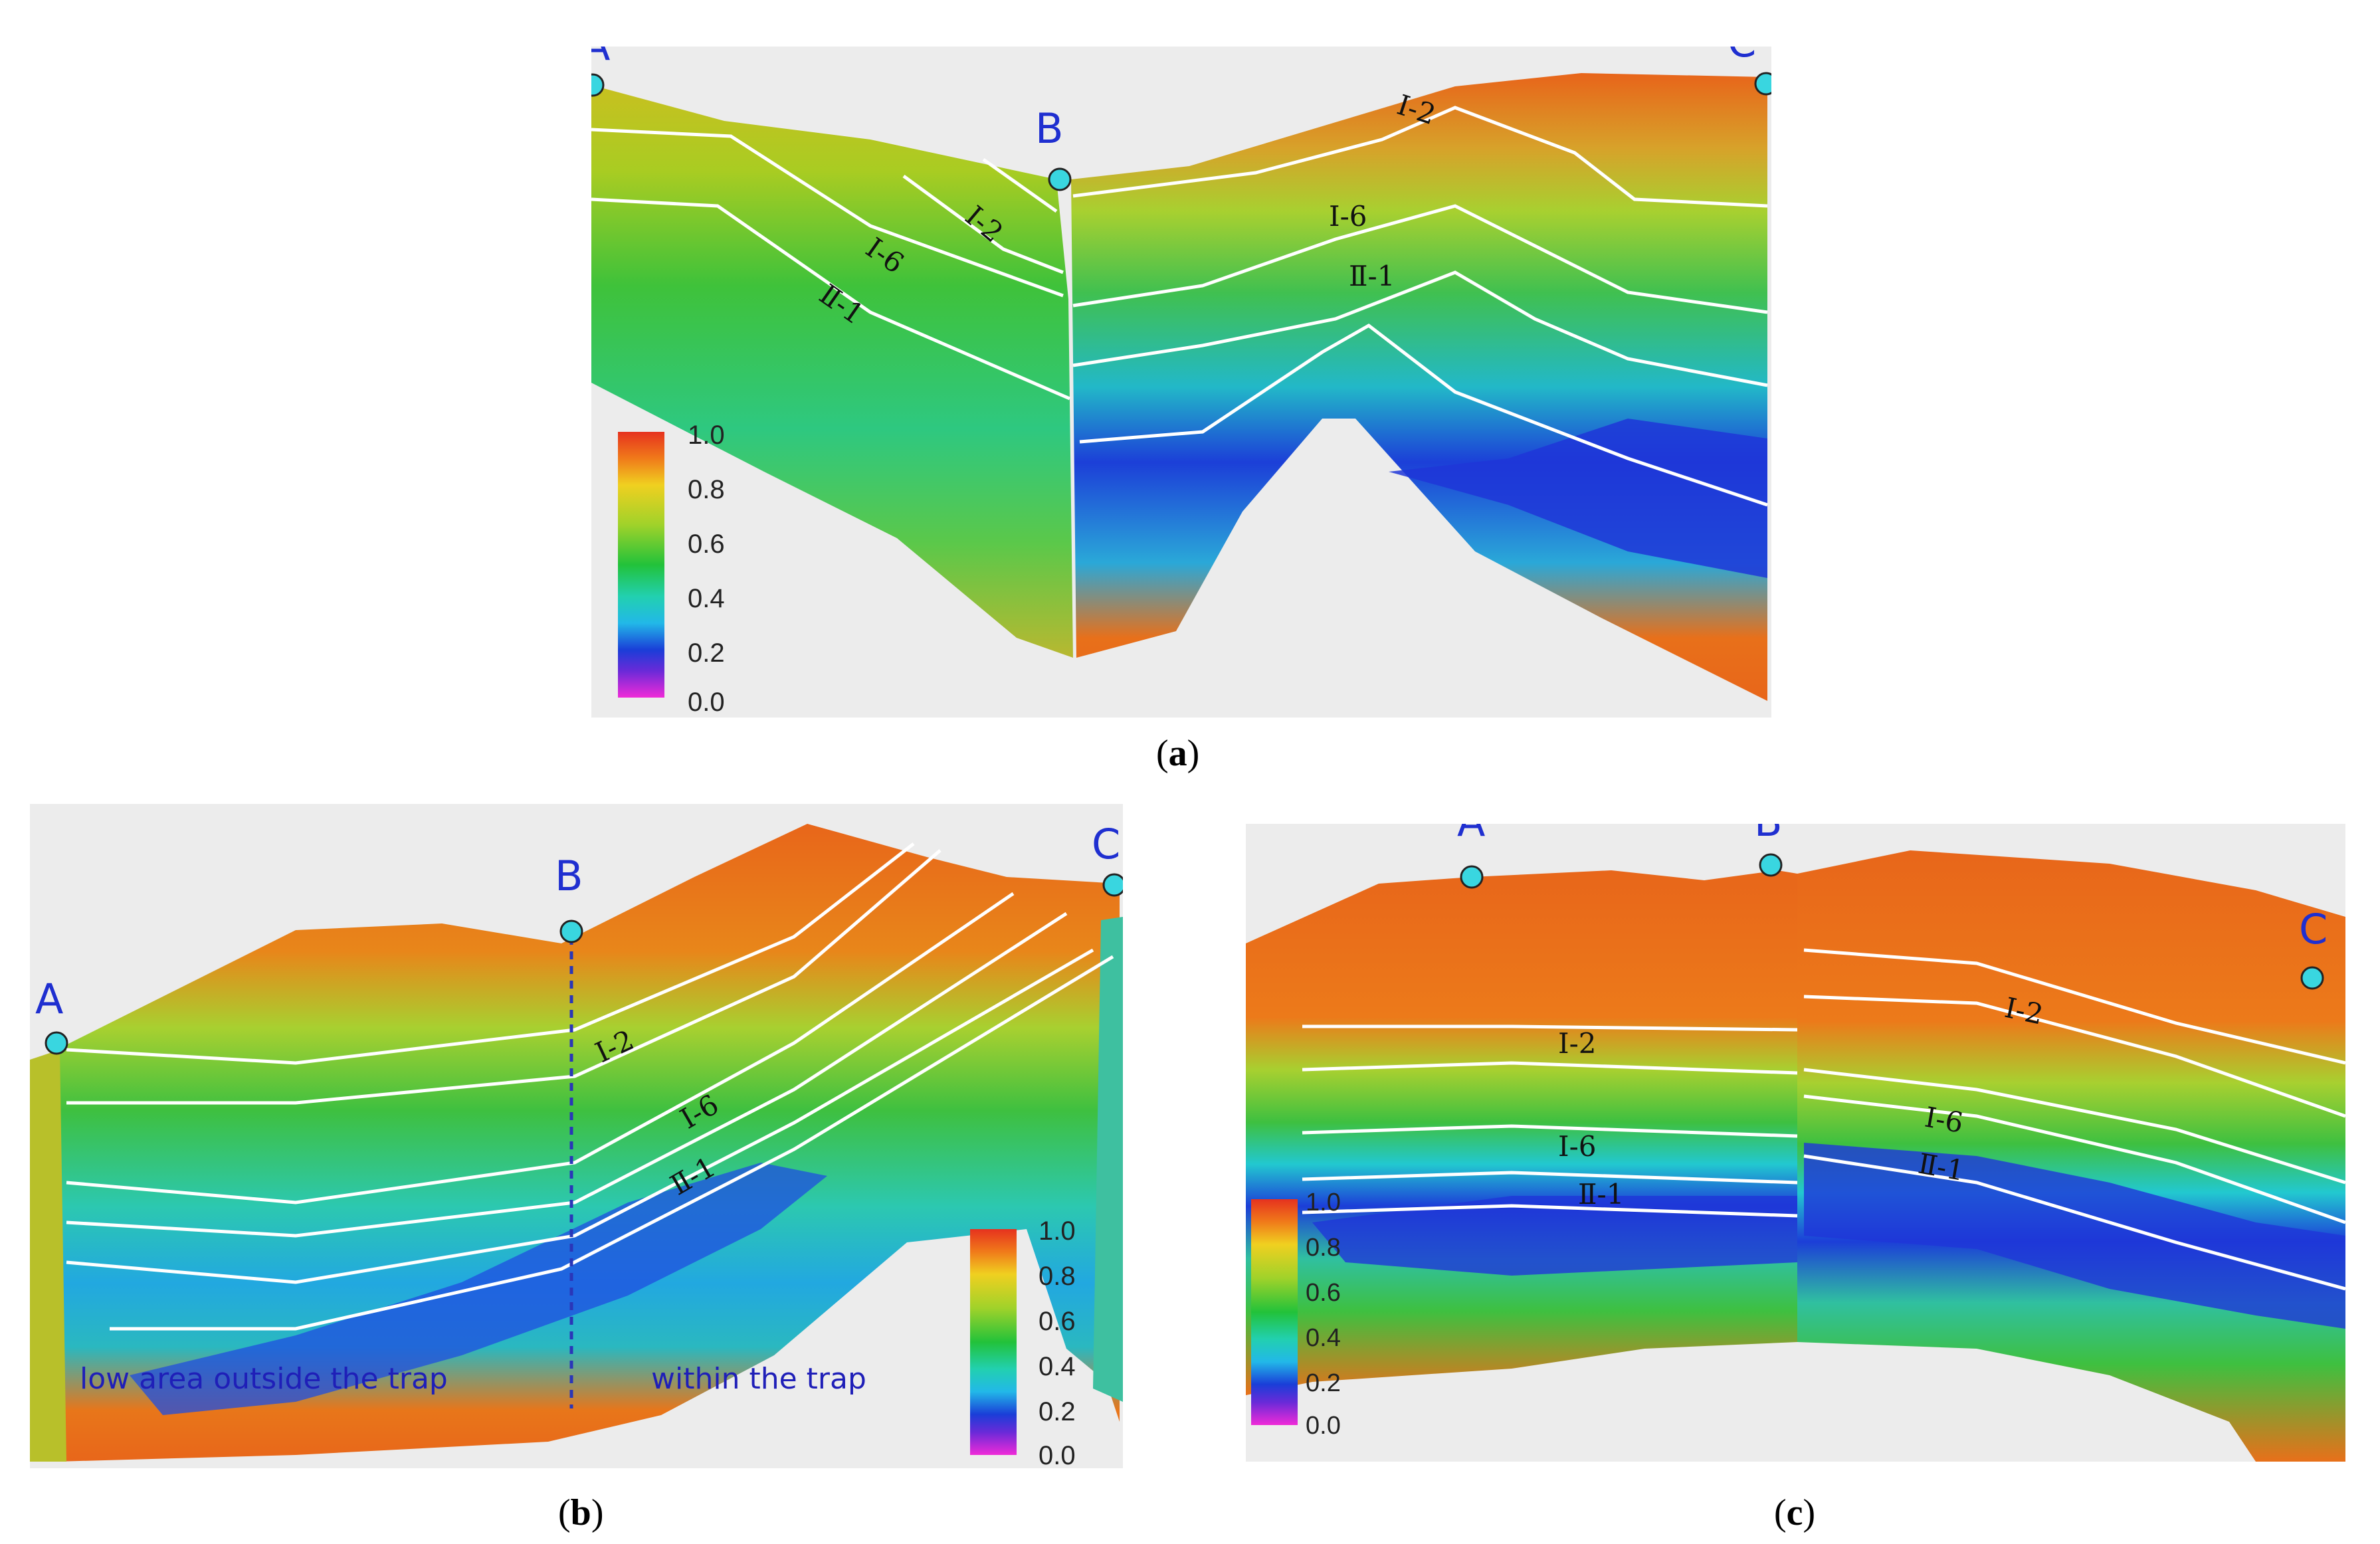 The width and height of the screenshot is (2380, 1544). I want to click on well-b-a-label: A, so click(49, 999).